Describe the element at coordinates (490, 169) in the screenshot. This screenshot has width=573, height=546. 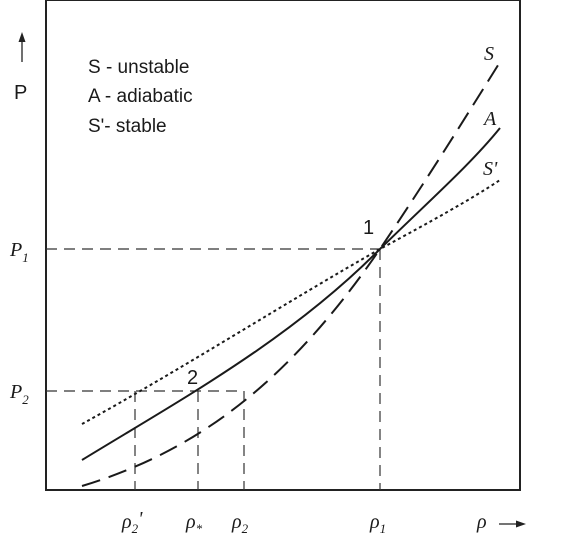
I see `curve-label-Sprime: S'` at that location.